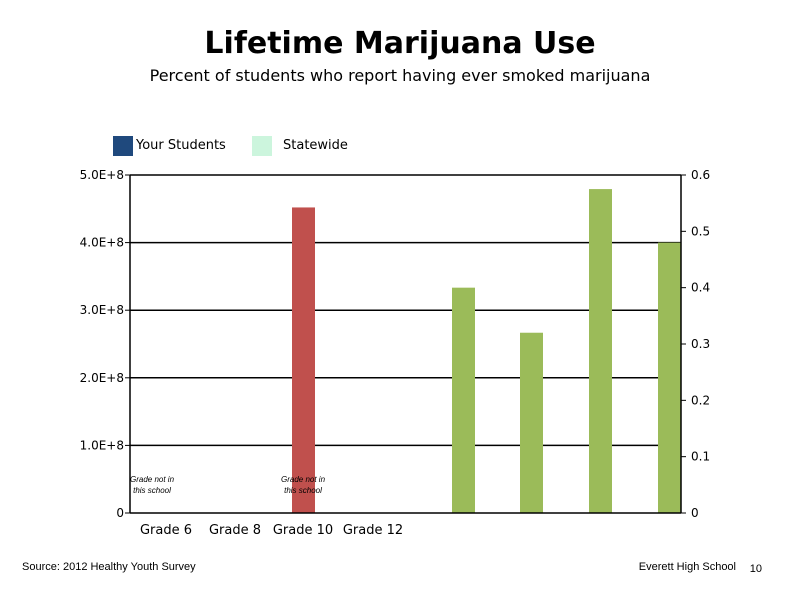 This screenshot has height=600, width=800. I want to click on school-name: Everett High School, so click(687, 567).